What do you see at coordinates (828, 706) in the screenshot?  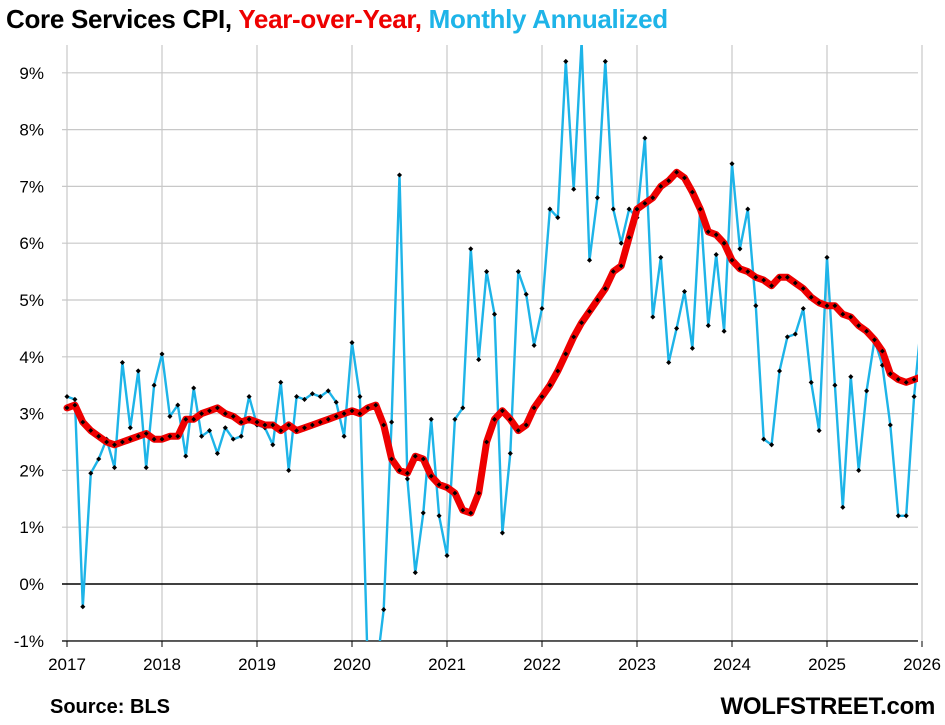 I see `brand-watermark: WOLFSTREET.com` at bounding box center [828, 706].